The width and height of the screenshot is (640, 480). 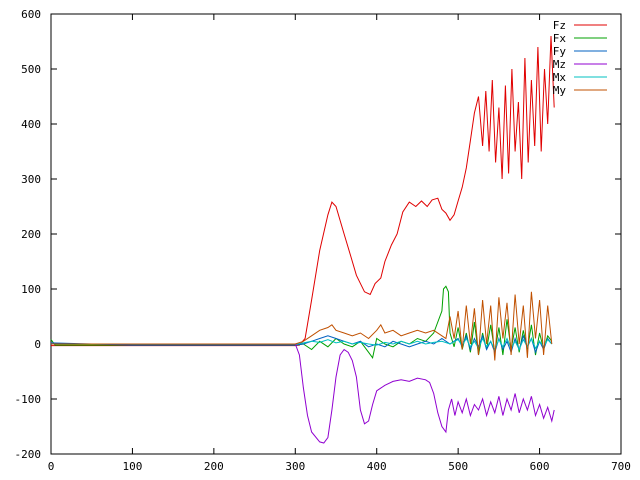 I want to click on x-tick-label: 400, so click(x=377, y=466).